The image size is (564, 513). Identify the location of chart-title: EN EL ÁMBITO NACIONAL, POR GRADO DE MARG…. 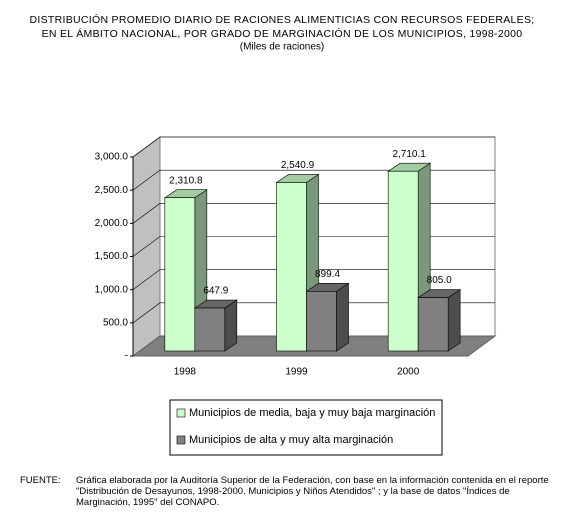
(282, 33).